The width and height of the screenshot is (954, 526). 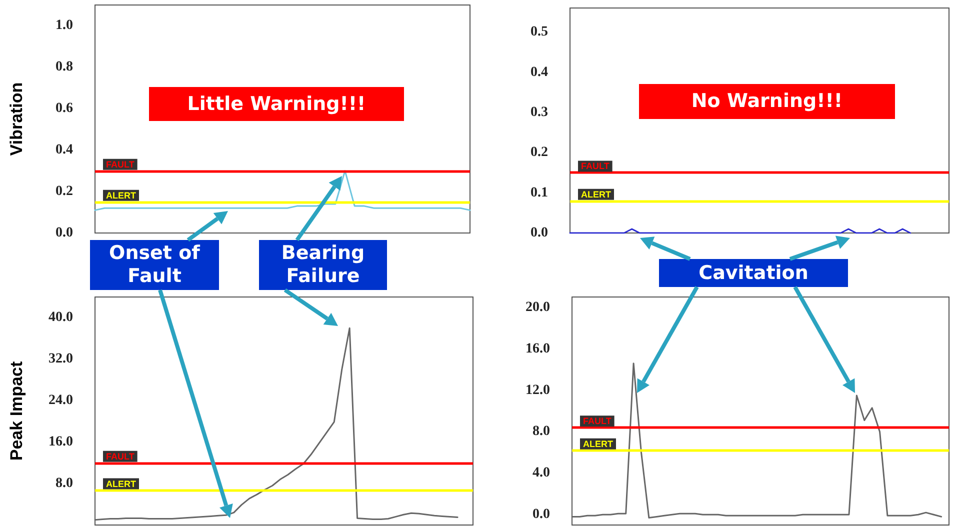 What do you see at coordinates (64, 26) in the screenshot?
I see `y-tick-label: 1.0` at bounding box center [64, 26].